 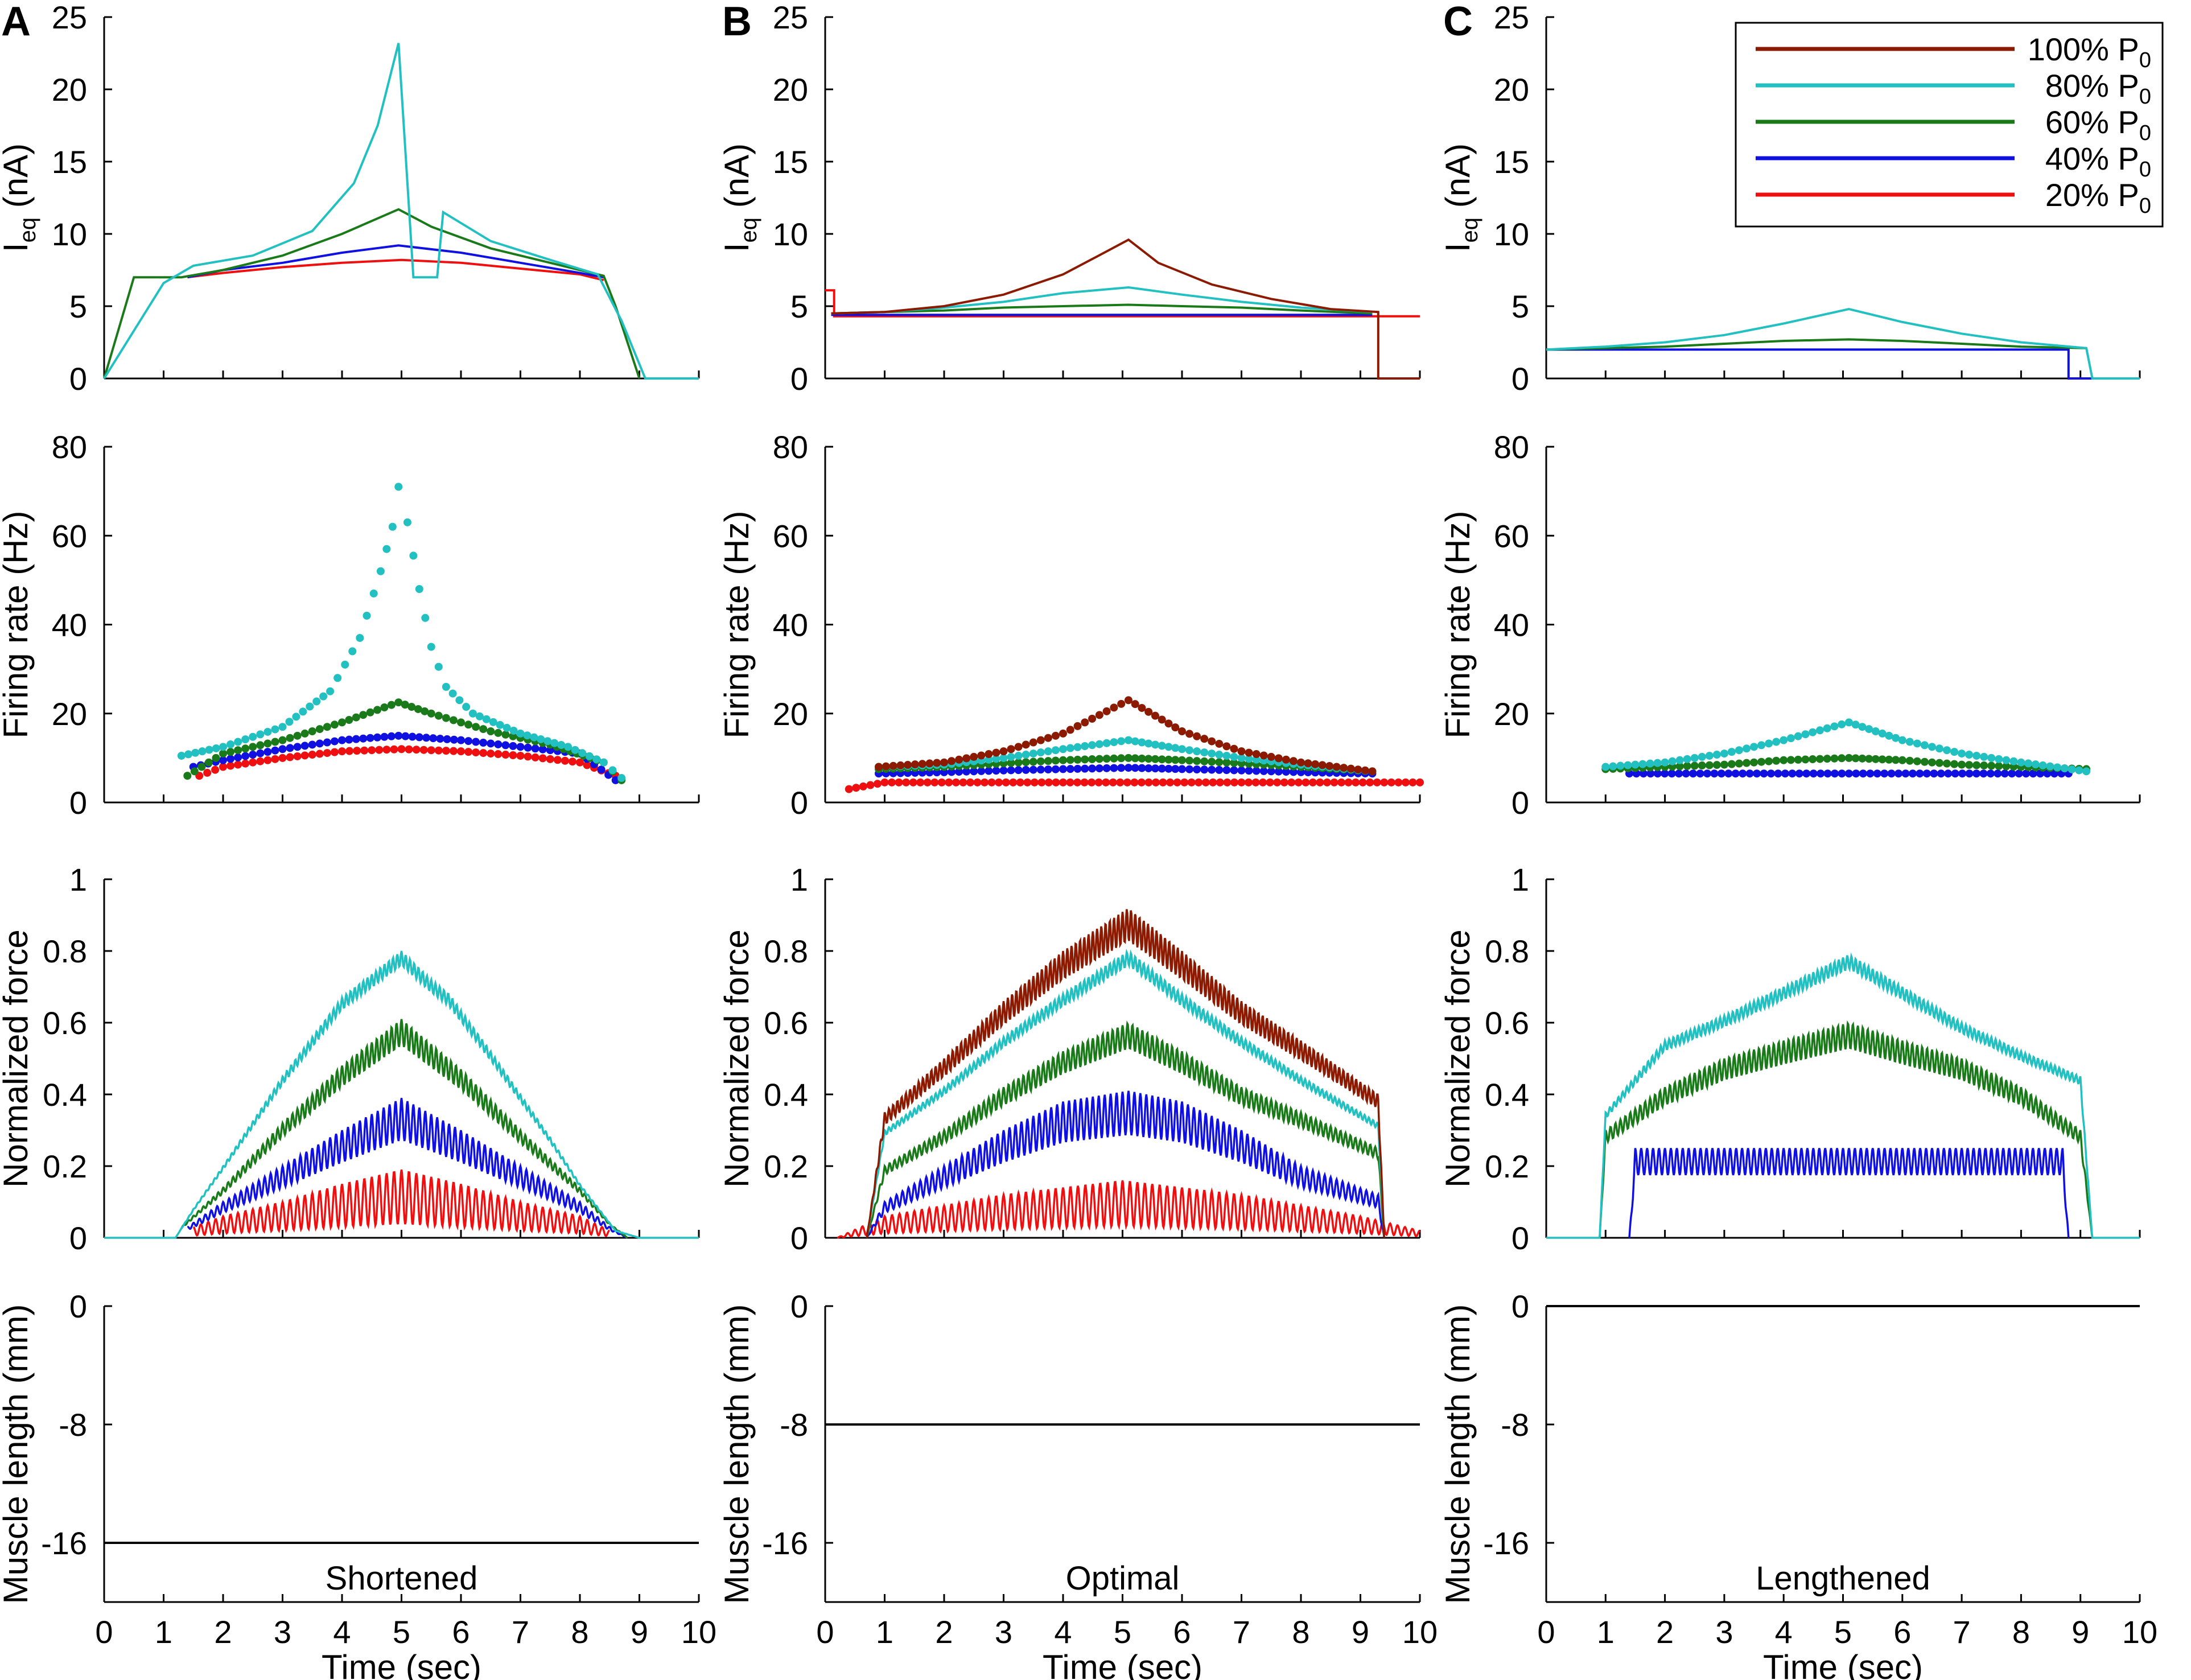 I want to click on y-tick-label: 0.4, so click(x=65, y=1095).